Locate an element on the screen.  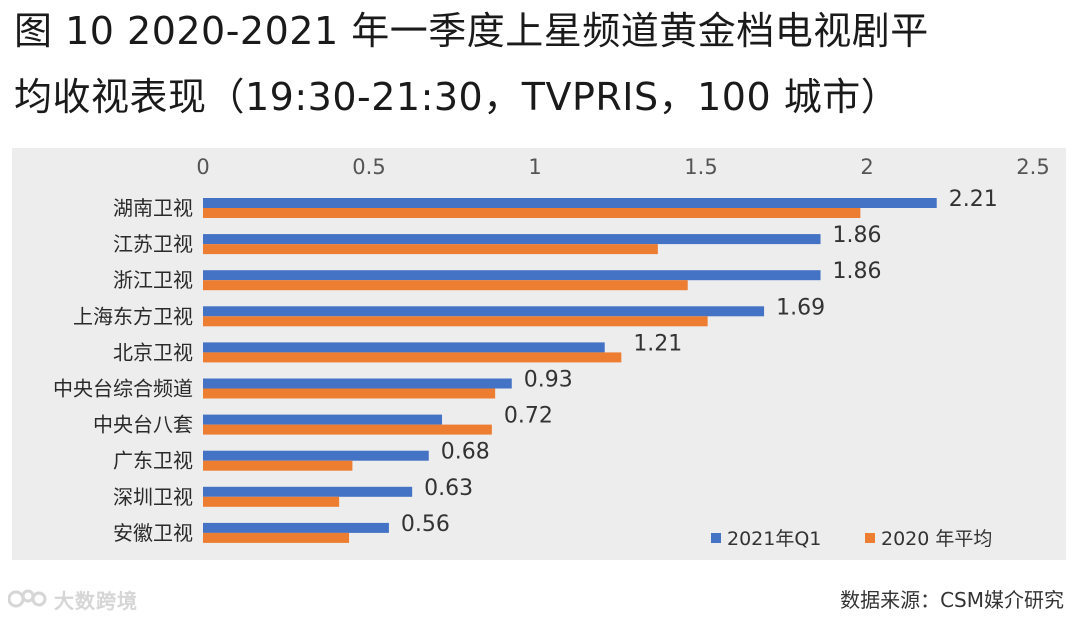
watermark: 大数跨境 is located at coordinates (73, 599).